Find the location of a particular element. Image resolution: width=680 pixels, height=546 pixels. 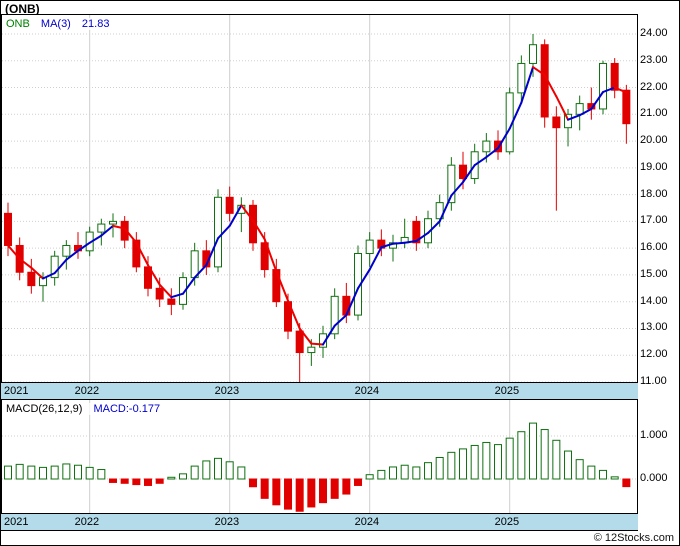

ma-label: MA(3) is located at coordinates (55, 24).